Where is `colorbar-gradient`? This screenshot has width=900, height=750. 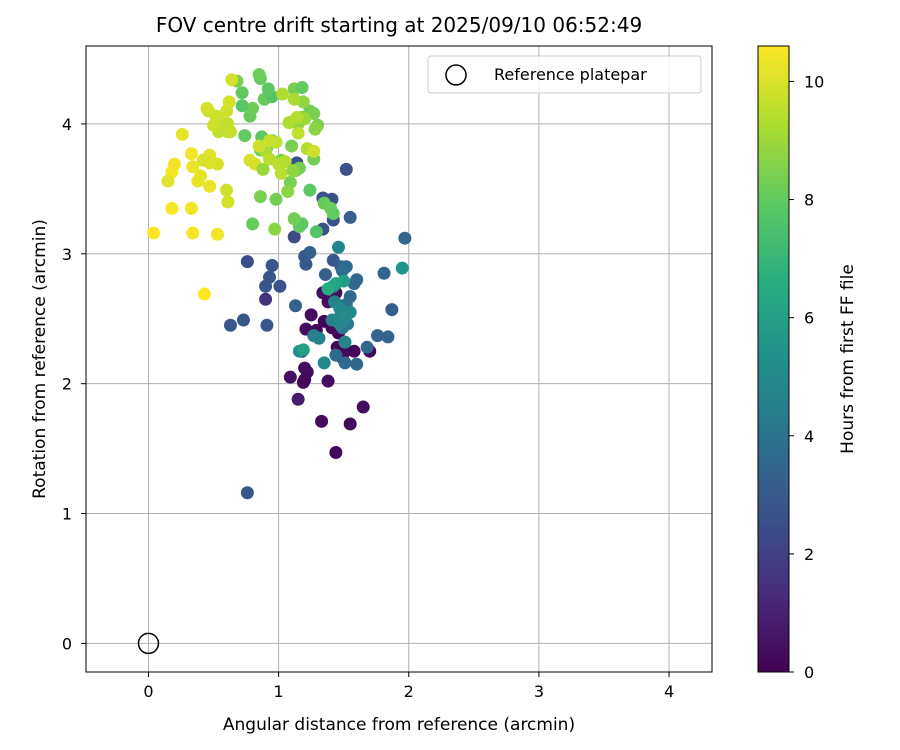 colorbar-gradient is located at coordinates (773, 359).